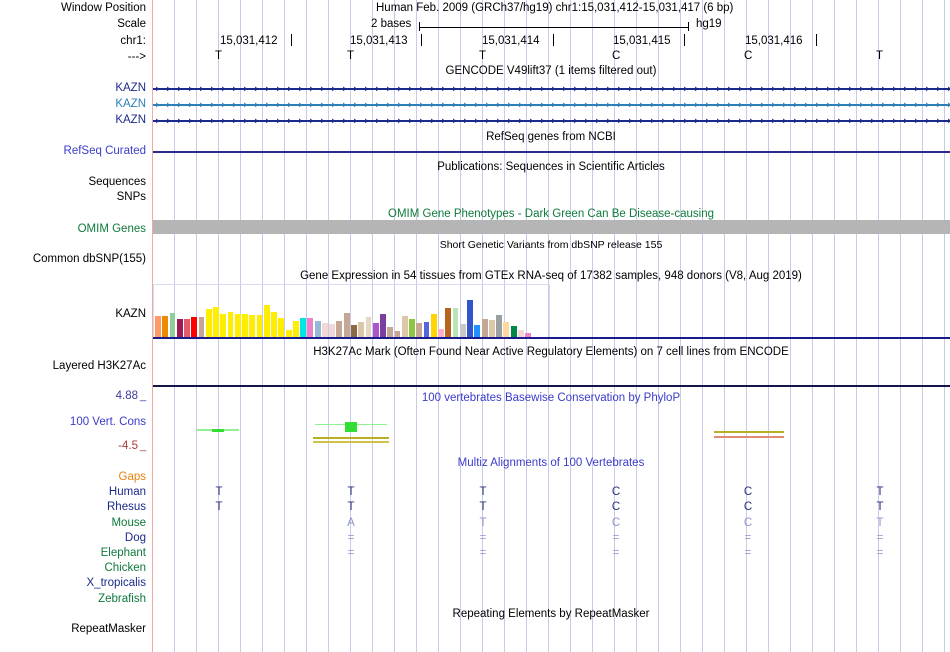 The height and width of the screenshot is (652, 950). What do you see at coordinates (135, 537) in the screenshot?
I see `multiz-species-label: Dog` at bounding box center [135, 537].